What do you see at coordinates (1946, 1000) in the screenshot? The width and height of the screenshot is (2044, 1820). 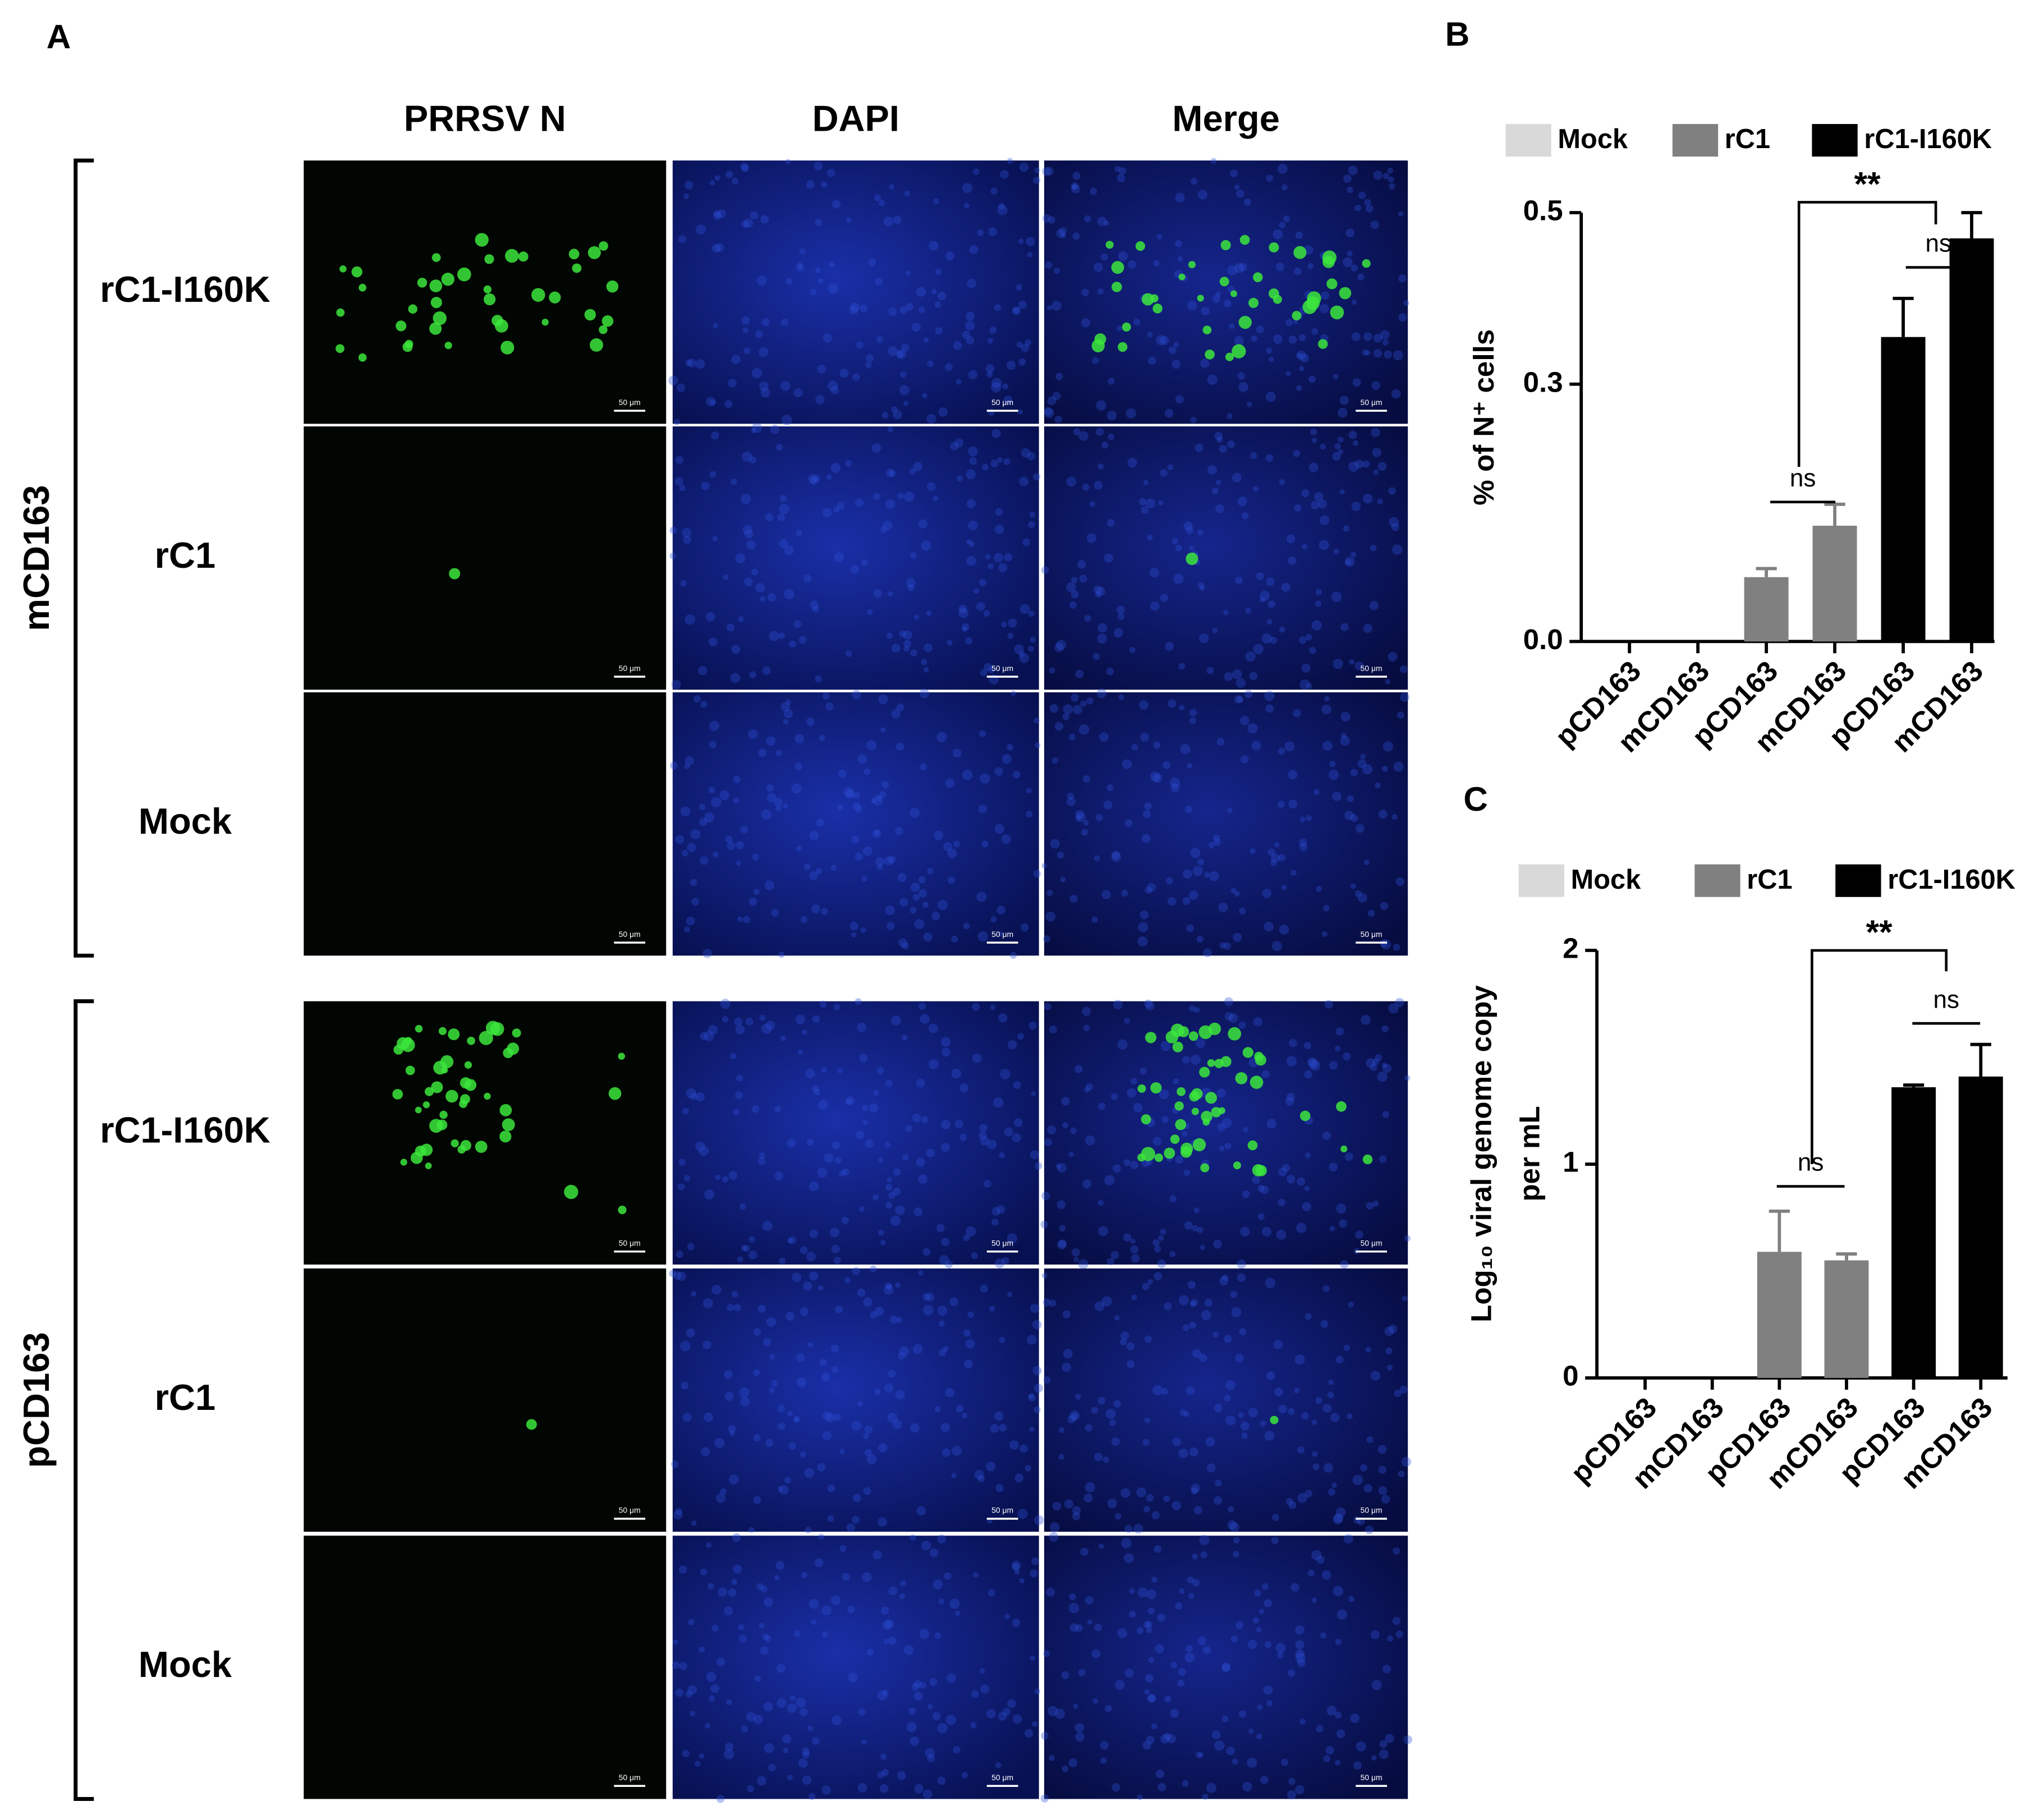 I see `significance-label: ns` at bounding box center [1946, 1000].